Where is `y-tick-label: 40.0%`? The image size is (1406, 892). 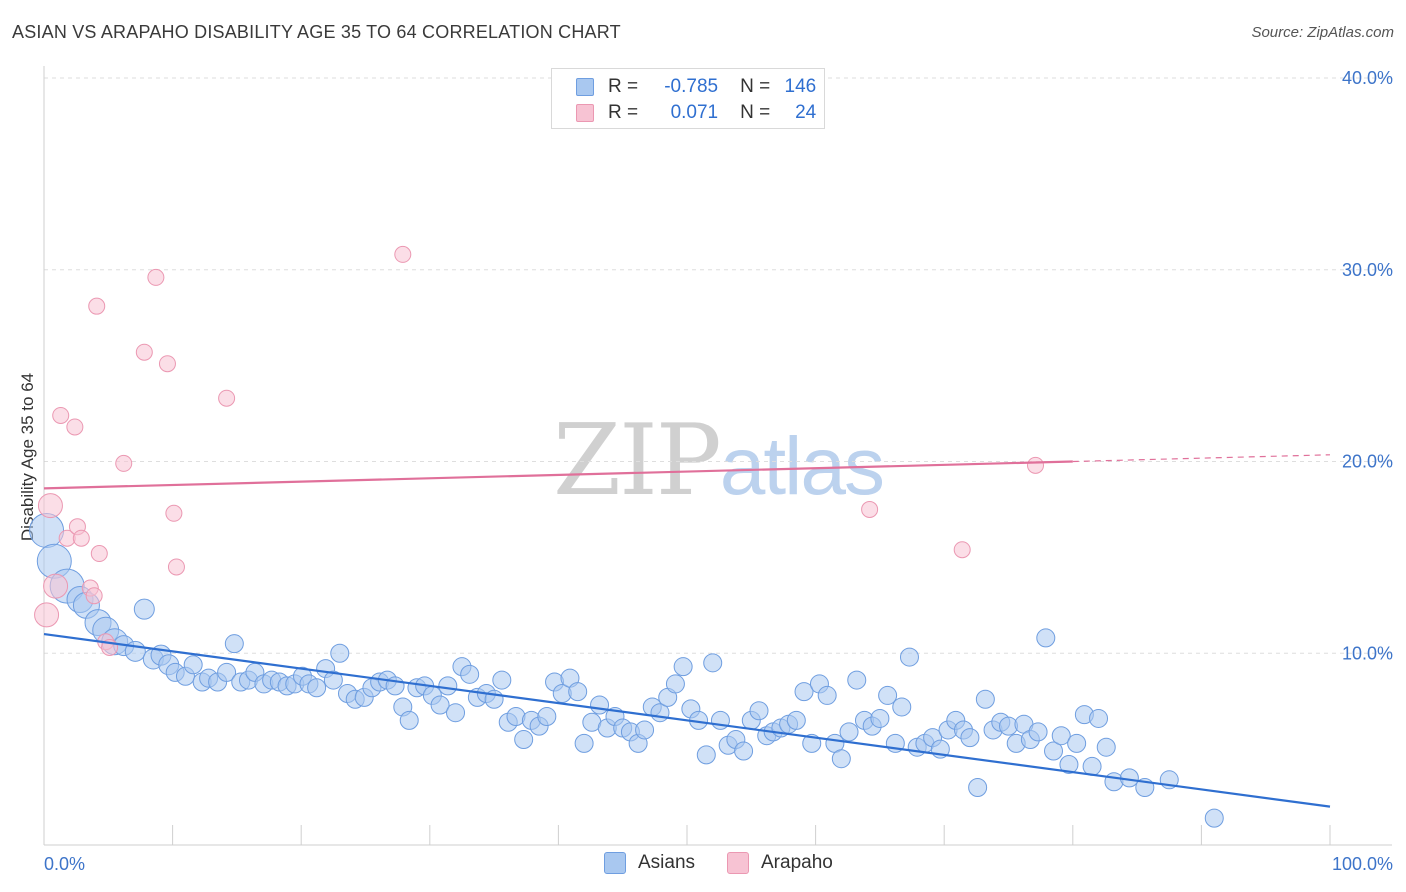
y-tick-label: 40.0% is located at coordinates (1367, 78).